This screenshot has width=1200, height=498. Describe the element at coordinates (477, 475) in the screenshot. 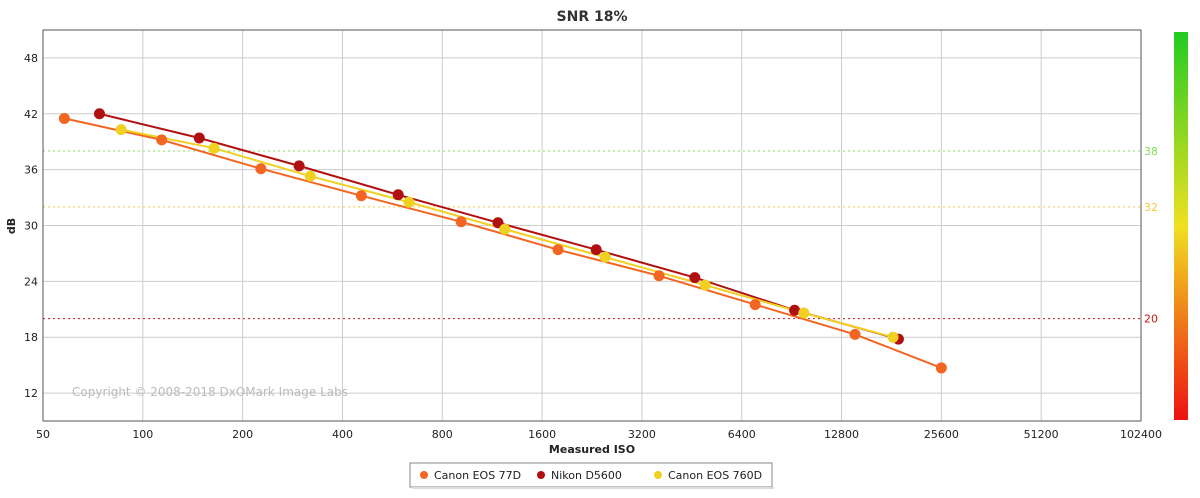

I see `legend-label-canon-77d: Canon EOS 77D` at that location.